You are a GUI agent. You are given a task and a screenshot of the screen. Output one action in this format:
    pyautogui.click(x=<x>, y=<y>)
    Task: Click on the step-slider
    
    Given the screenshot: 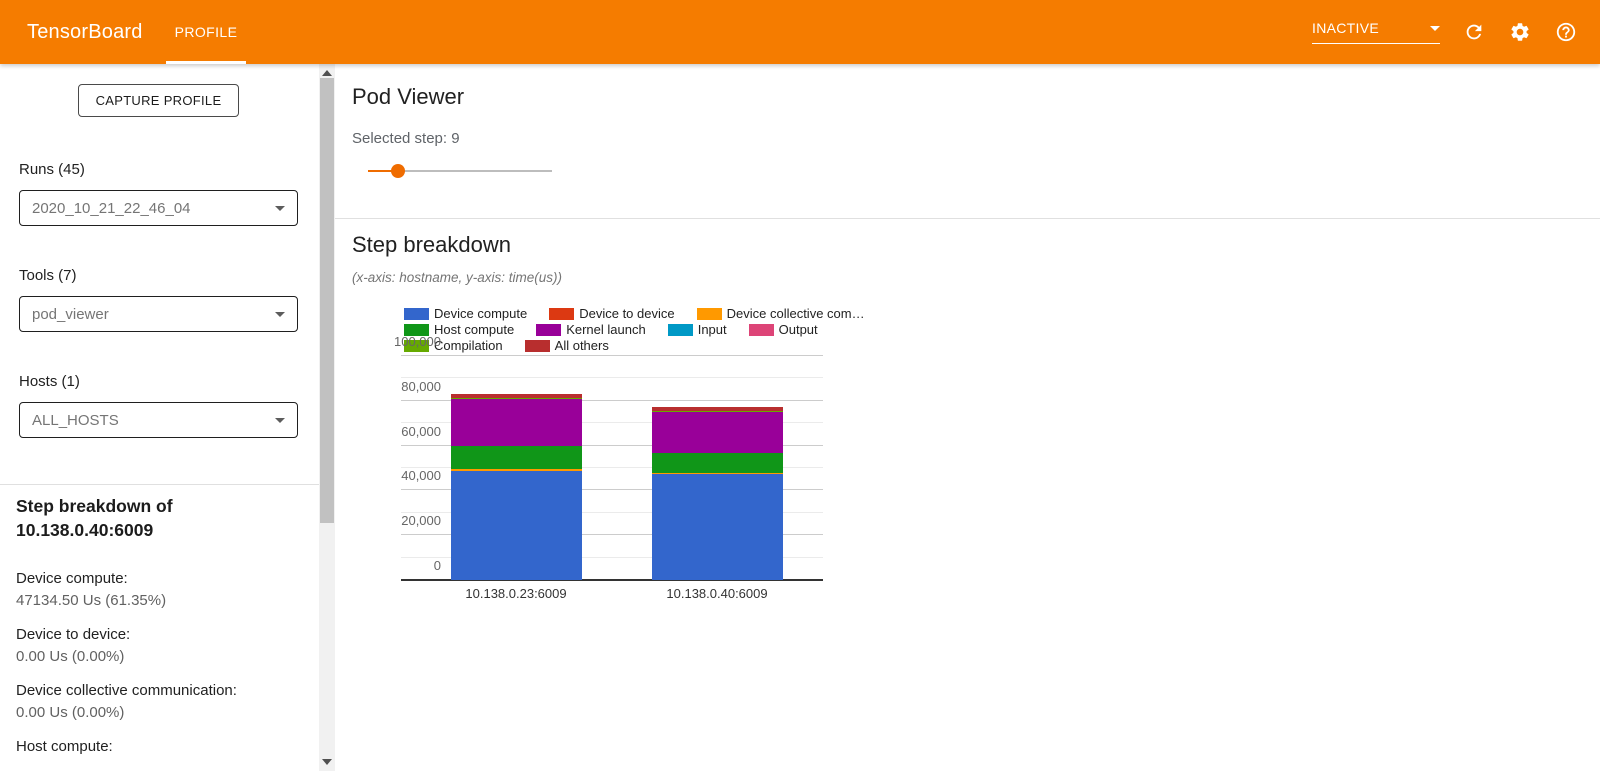 What is the action you would take?
    pyautogui.click(x=460, y=171)
    